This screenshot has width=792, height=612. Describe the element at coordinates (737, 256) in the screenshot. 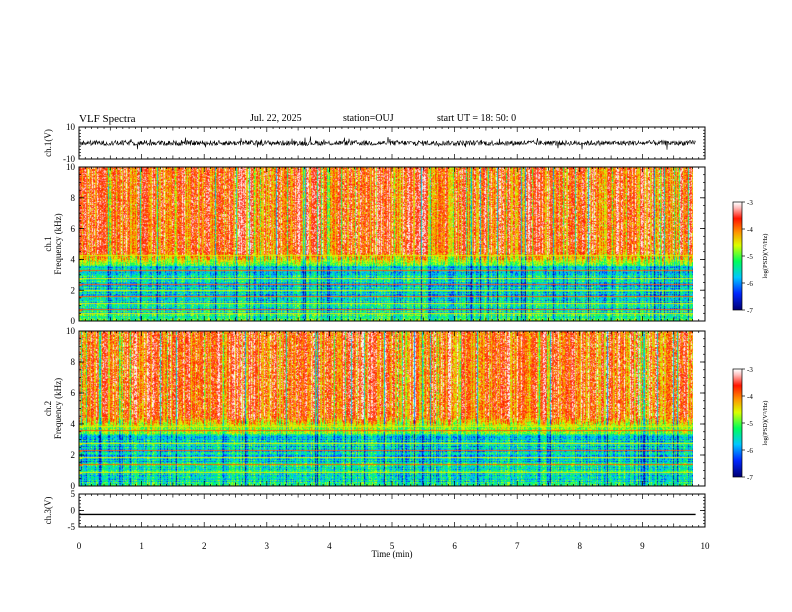

I see `ch1-colorbar` at that location.